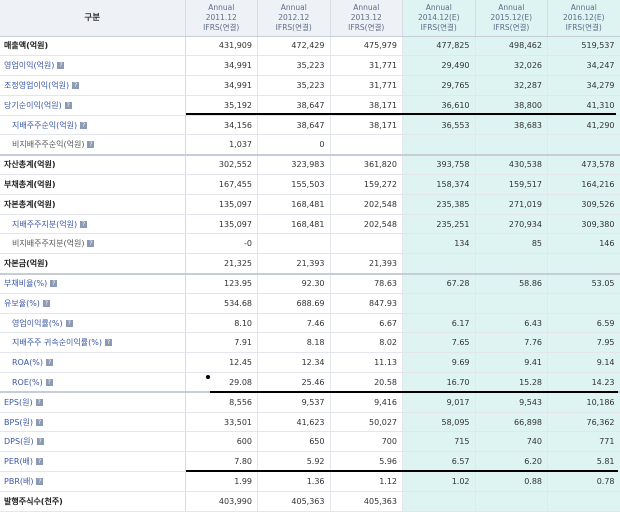 The image size is (620, 518). I want to click on value-cell: 393,758, so click(439, 164).